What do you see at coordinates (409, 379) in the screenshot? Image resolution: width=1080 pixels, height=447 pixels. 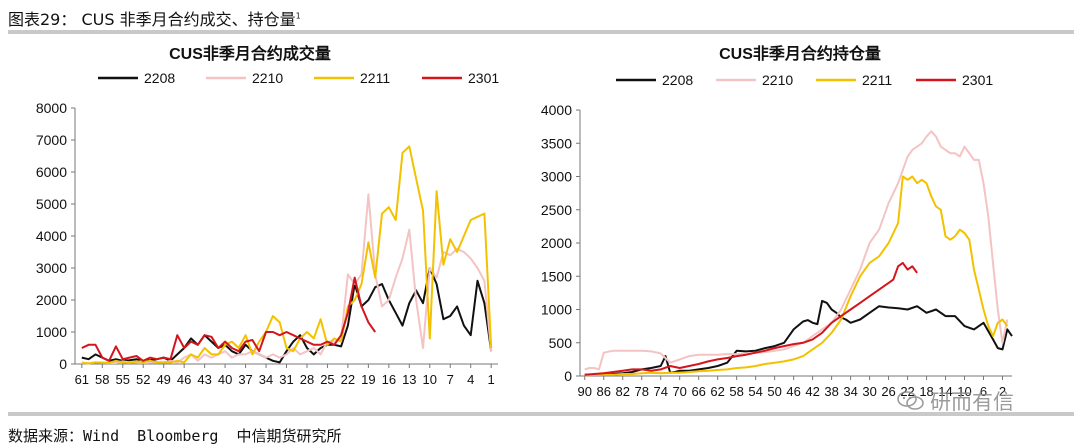 I see `x-tick-label: 13` at bounding box center [409, 379].